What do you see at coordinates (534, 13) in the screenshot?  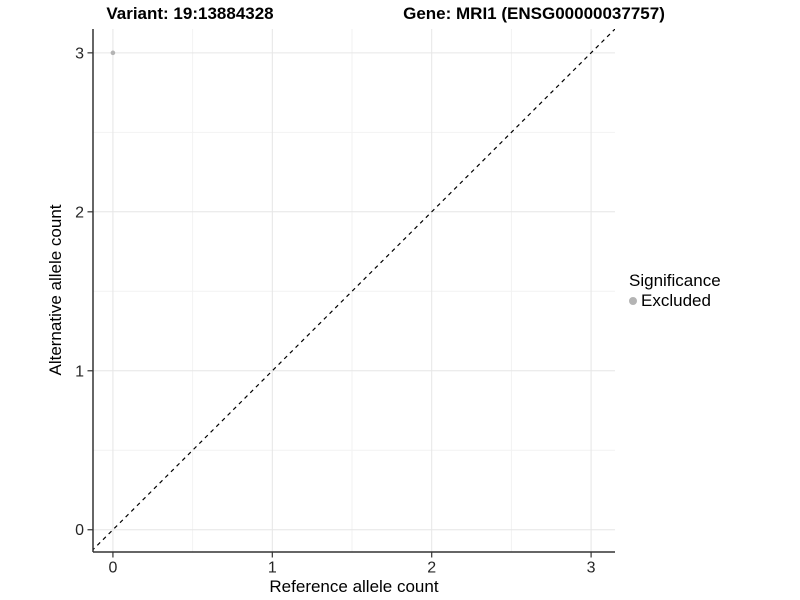 I see `plot-title-gene: Gene: MRI1 (ENSG00000037757)` at bounding box center [534, 13].